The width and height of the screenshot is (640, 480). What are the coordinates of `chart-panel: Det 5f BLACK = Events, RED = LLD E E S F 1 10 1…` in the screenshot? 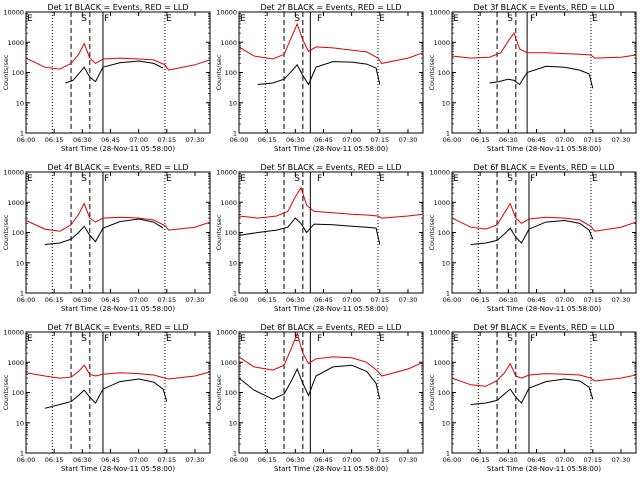 It's located at (319, 238).